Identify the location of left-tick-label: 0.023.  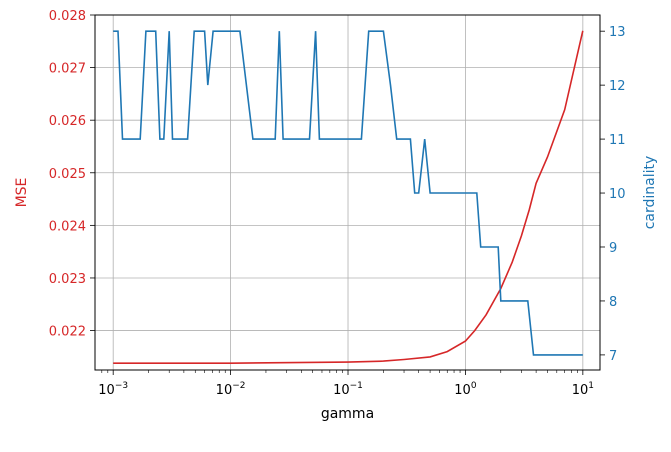
(67, 279).